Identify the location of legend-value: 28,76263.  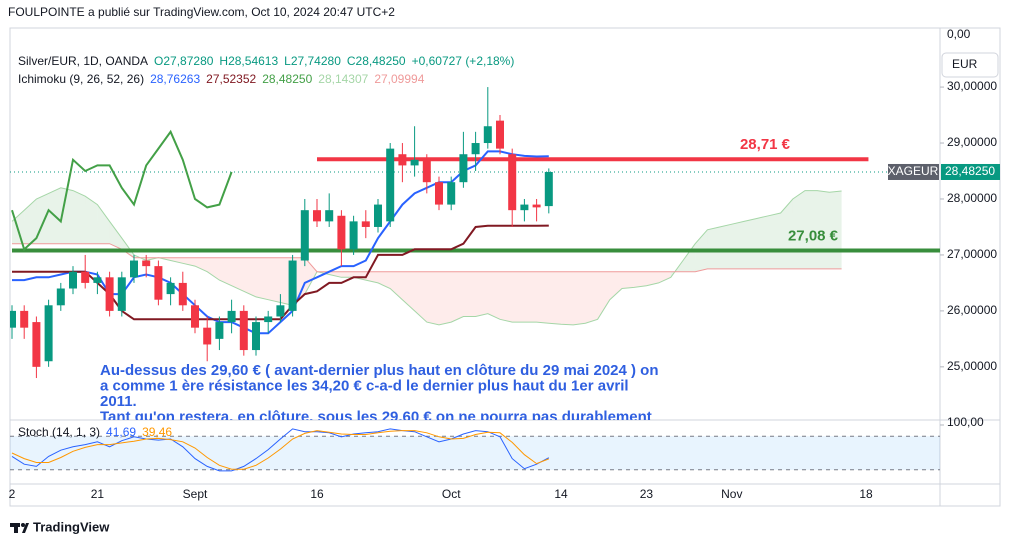
(175, 79).